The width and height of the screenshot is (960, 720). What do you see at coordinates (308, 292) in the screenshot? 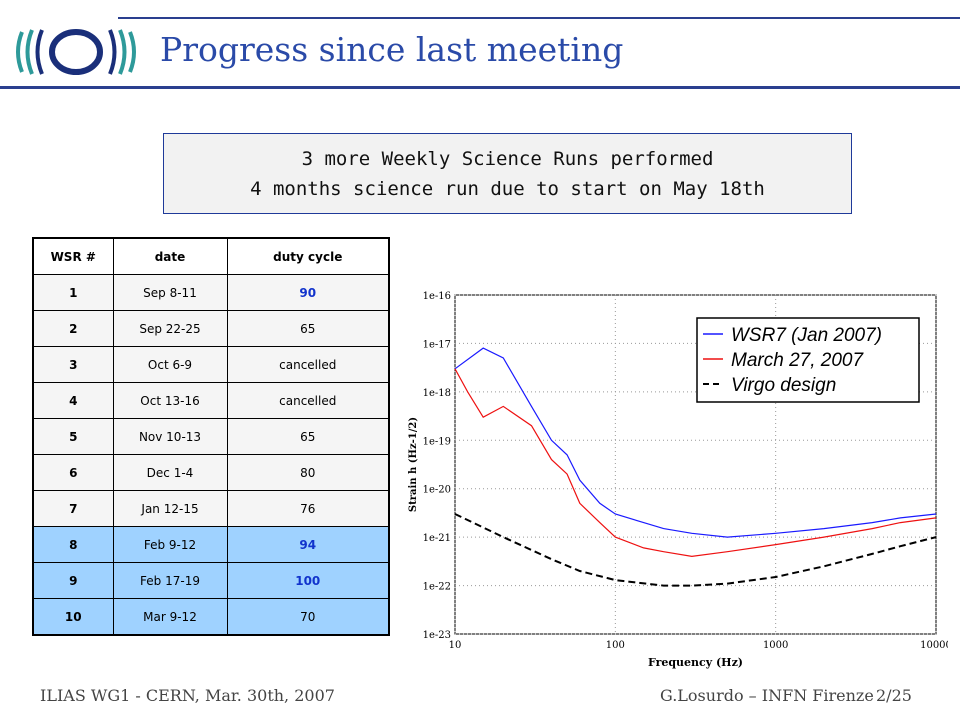
I see `wsr-duty-cycle: 90` at bounding box center [308, 292].